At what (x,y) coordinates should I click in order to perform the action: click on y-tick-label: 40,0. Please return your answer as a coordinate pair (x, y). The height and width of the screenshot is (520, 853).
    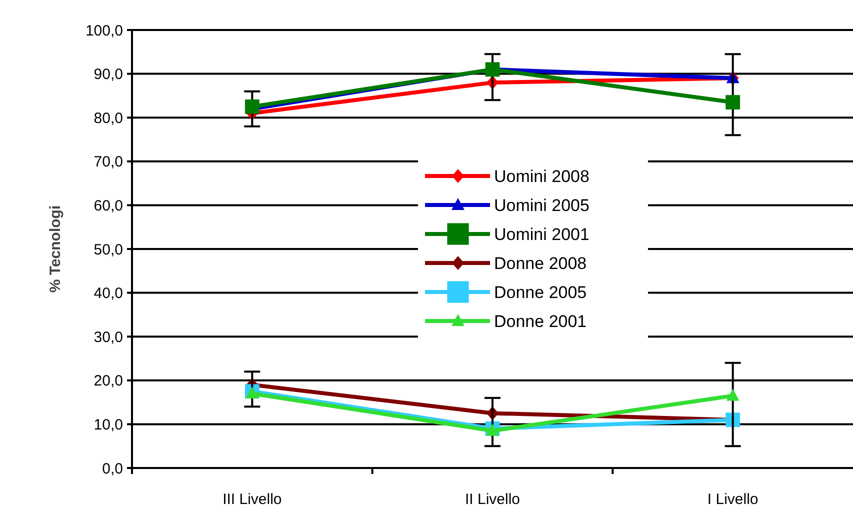
    Looking at the image, I should click on (108, 293).